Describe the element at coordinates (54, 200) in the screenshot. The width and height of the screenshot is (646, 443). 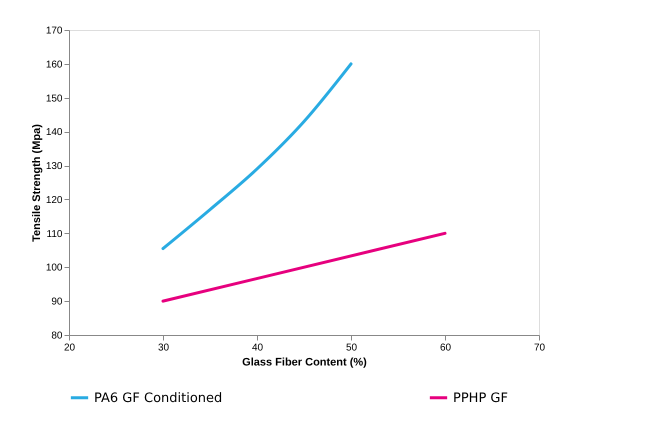
I see `y-tick-label: 120` at that location.